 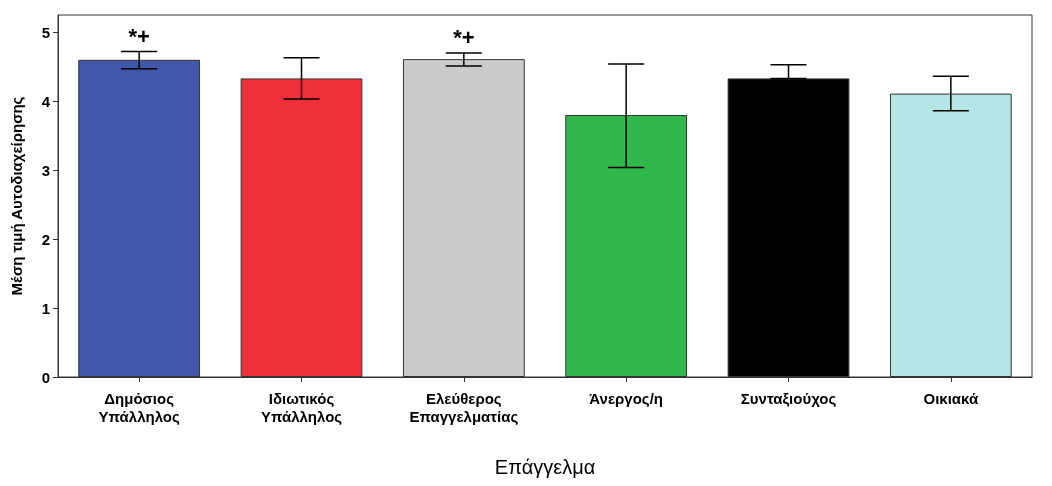 I want to click on y-tick-label: 0, so click(x=45, y=377).